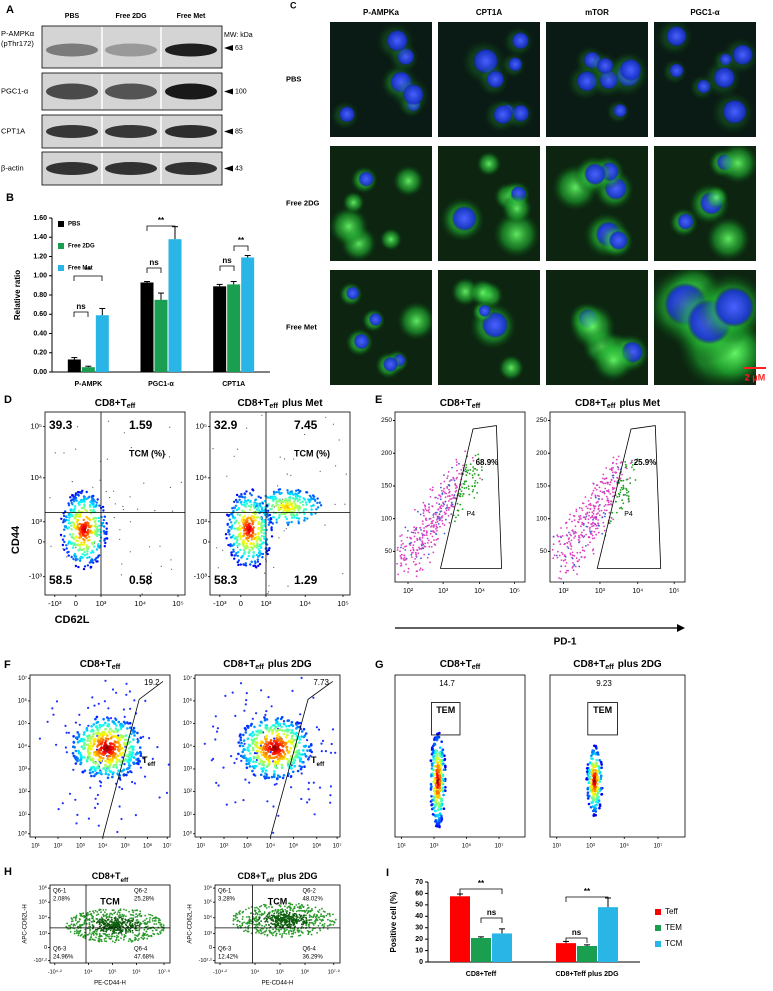 The height and width of the screenshot is (991, 773). Describe the element at coordinates (481, 974) in the screenshot. I see `x-tick-label: CD8+Teff` at that location.